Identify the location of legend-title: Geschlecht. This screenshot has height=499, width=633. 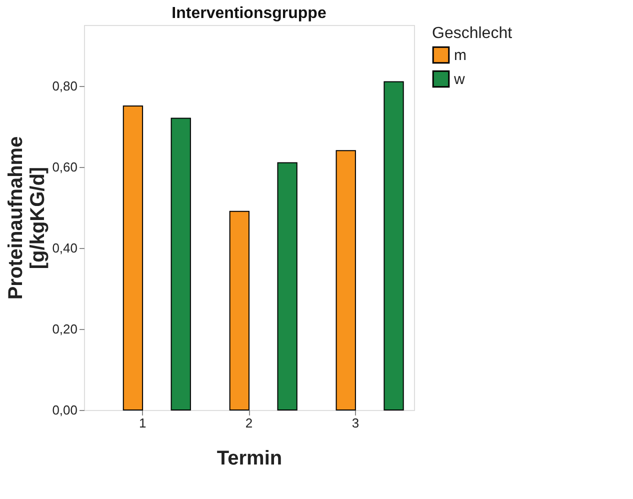
(472, 33).